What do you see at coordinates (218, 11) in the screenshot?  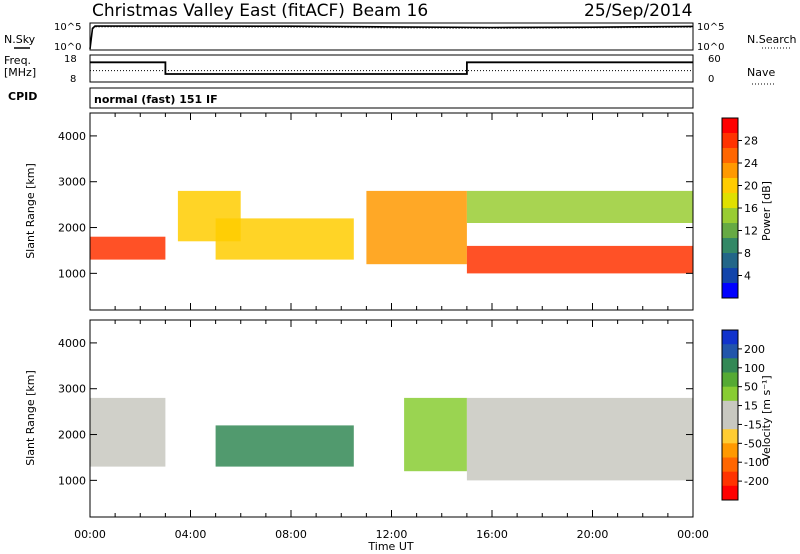 I see `plot-title: Christmas Valley East (fitACF)` at bounding box center [218, 11].